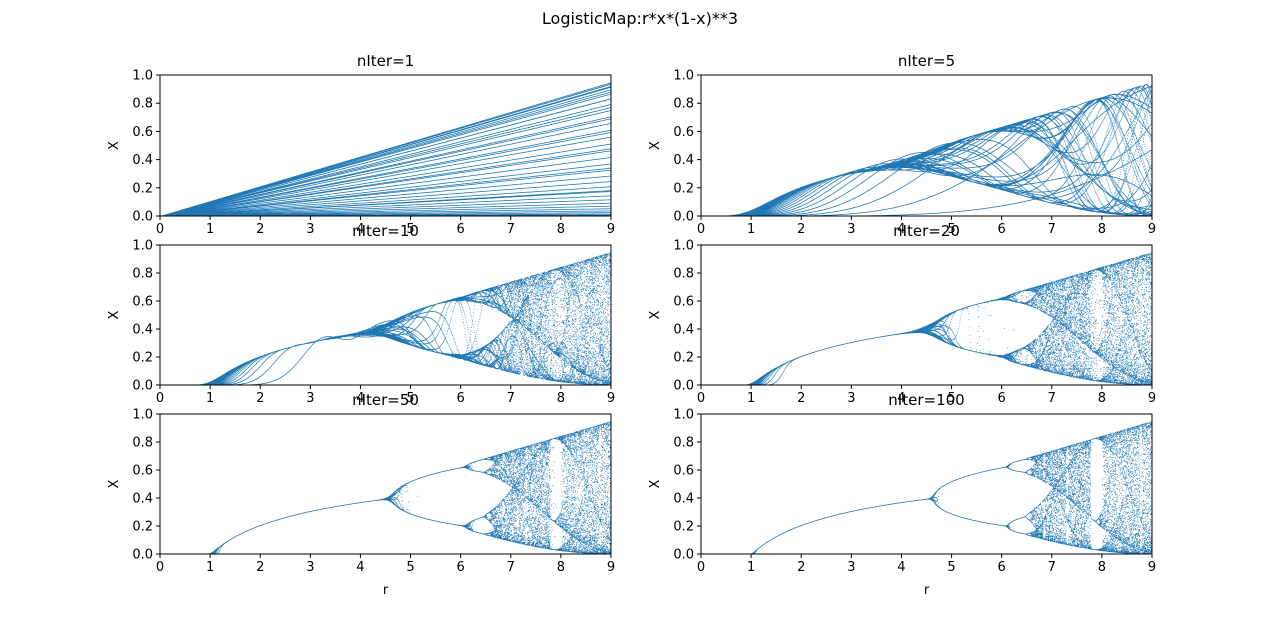 The image size is (1280, 623). I want to click on subplot-title: nIter=50, so click(385, 400).